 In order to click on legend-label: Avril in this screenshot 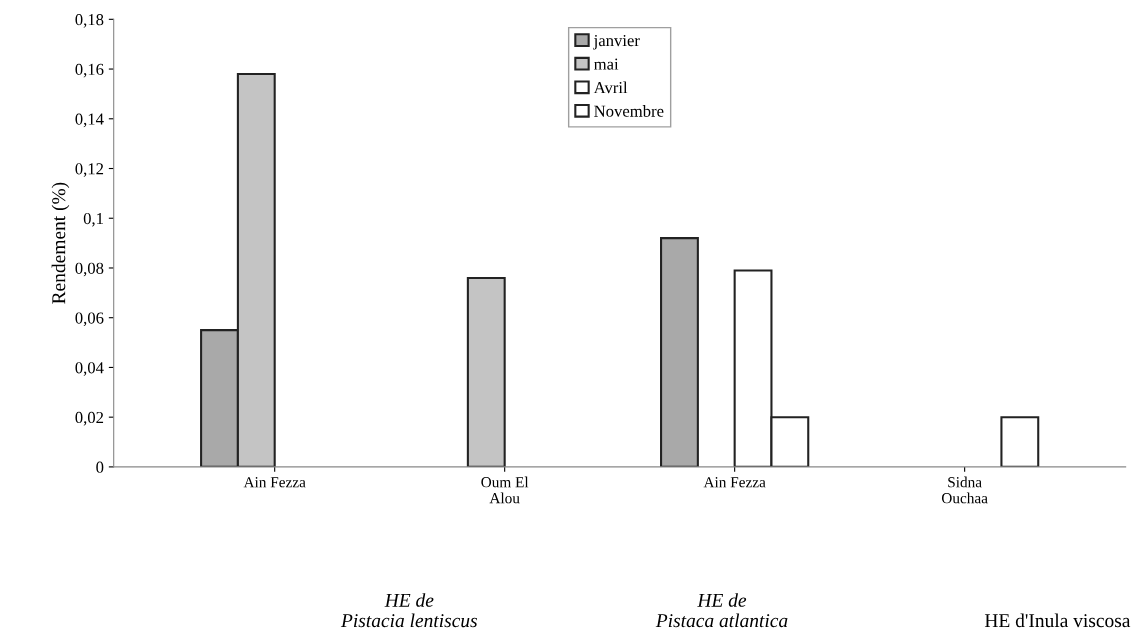, I will do `click(610, 87)`.